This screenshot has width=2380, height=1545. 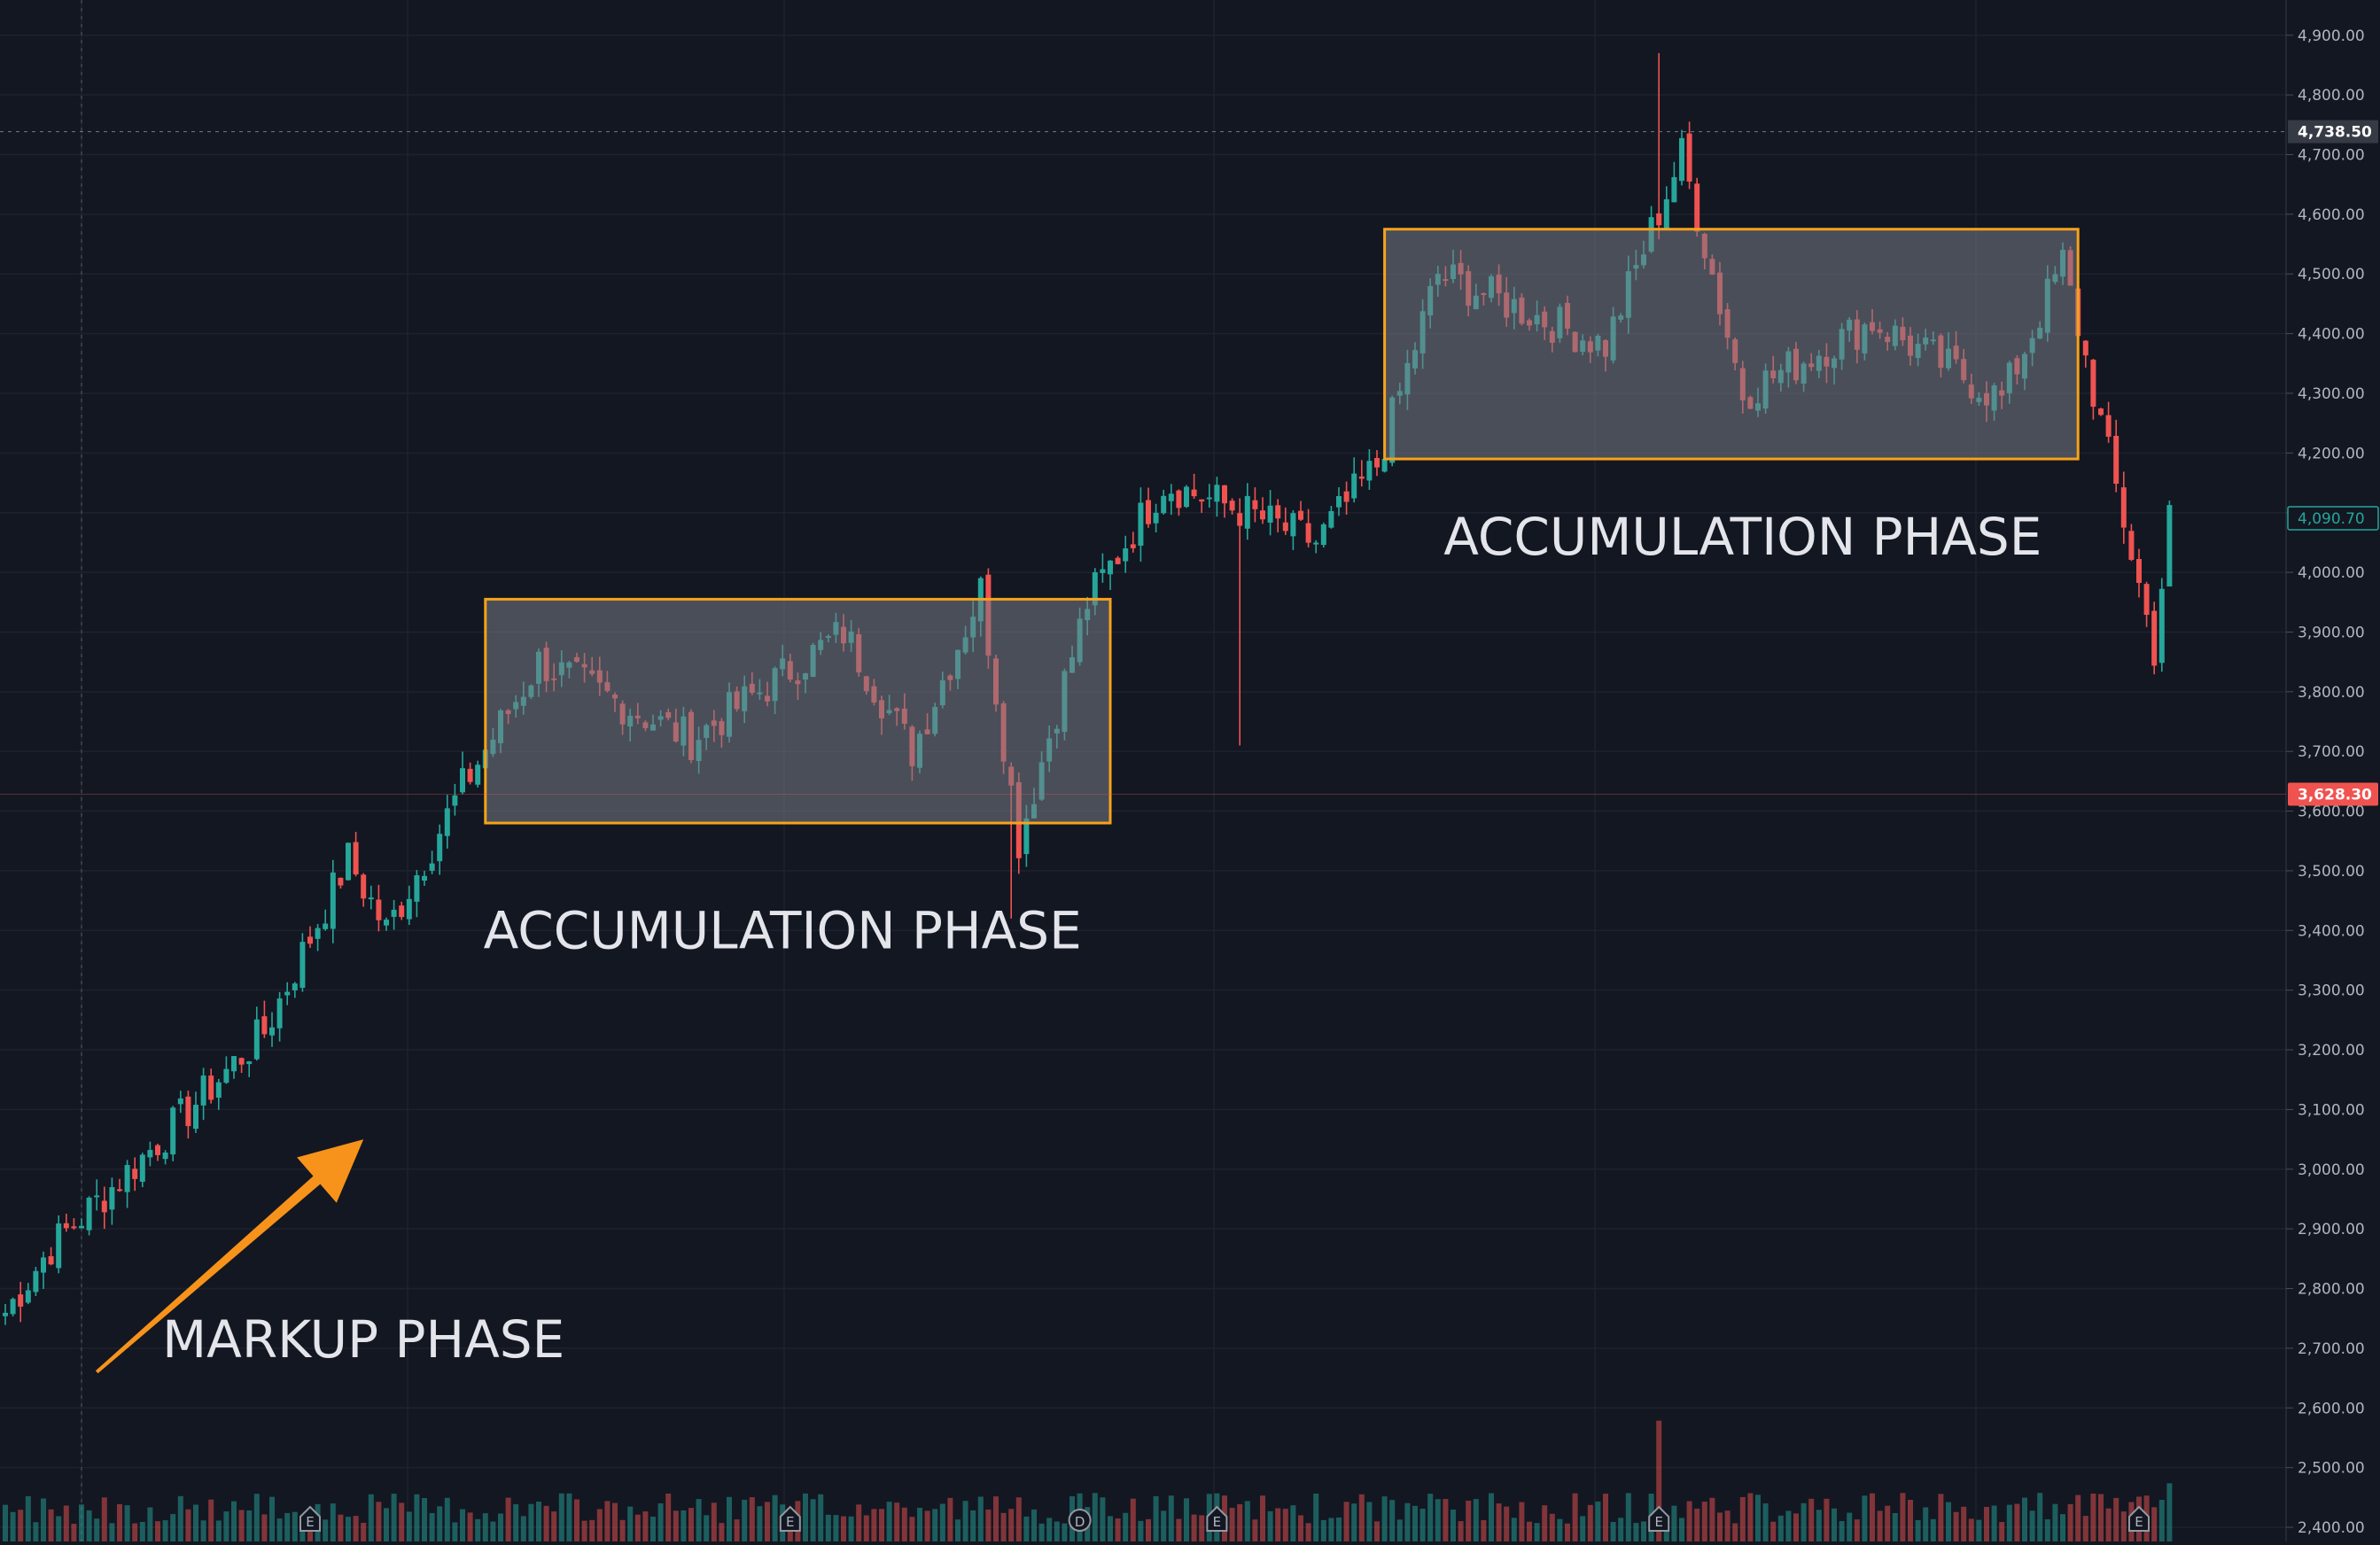 I want to click on dividend-marker, so click(x=1080, y=1520).